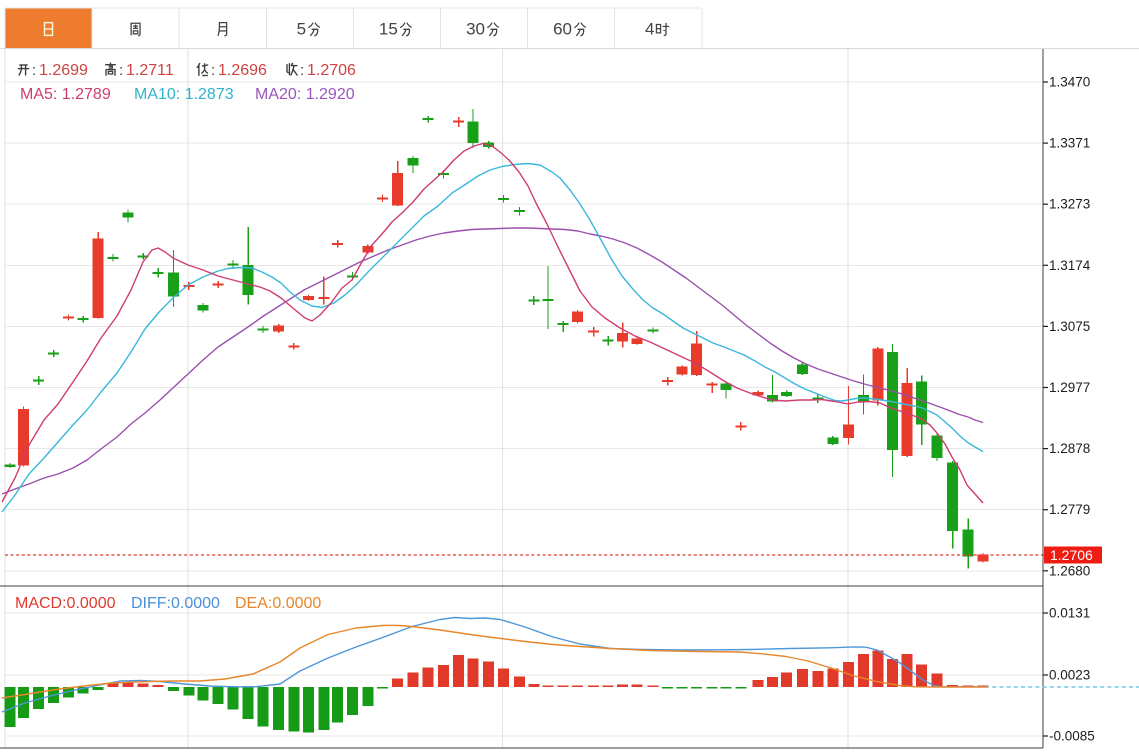 This screenshot has width=1139, height=754. I want to click on svg-text: 1.2977, so click(1069, 387).